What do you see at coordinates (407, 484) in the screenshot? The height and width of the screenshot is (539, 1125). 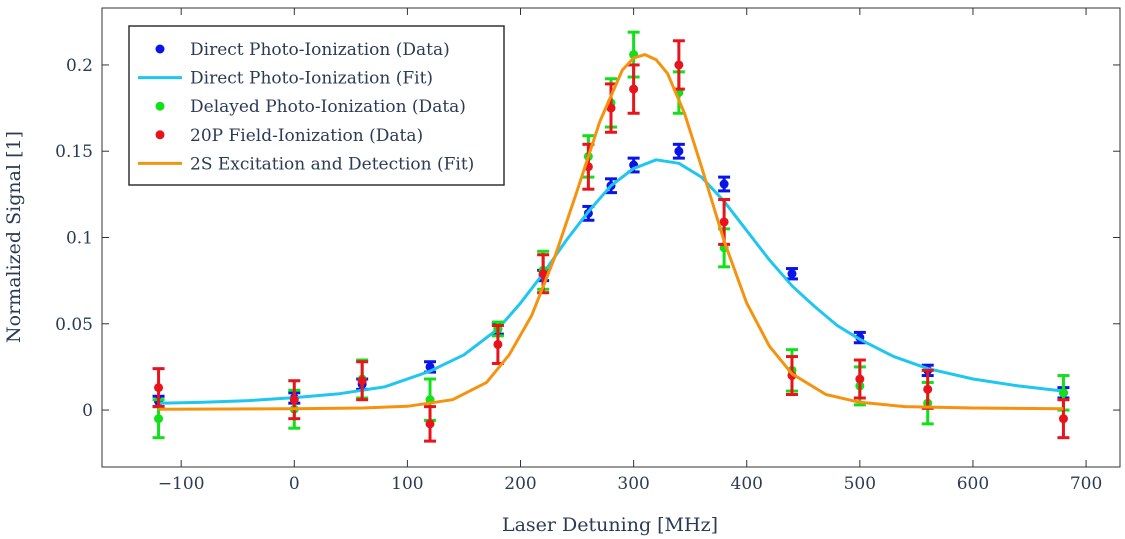 I see `x-tick-label: 100` at bounding box center [407, 484].